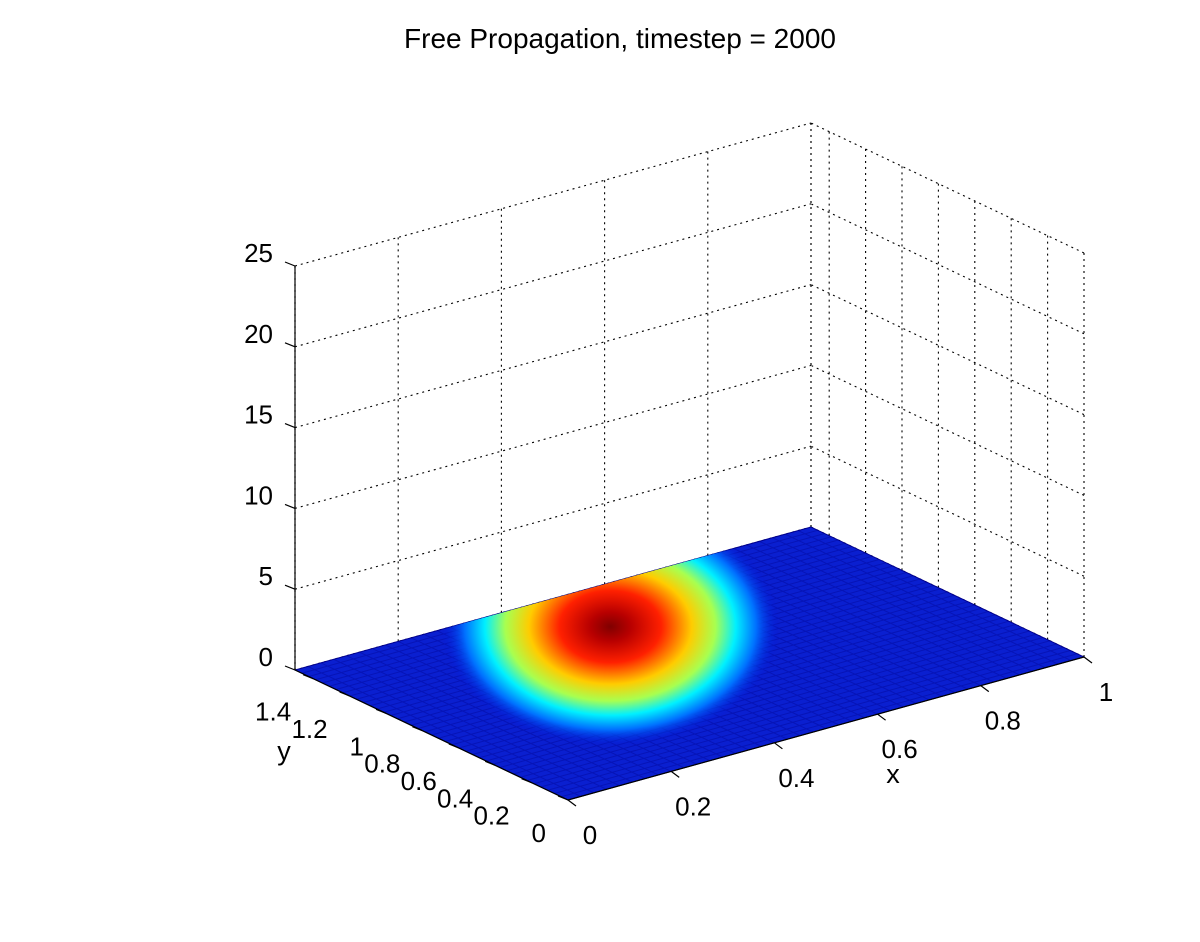 The width and height of the screenshot is (1200, 942). Describe the element at coordinates (900, 749) in the screenshot. I see `x-tick-label: 0.6` at that location.